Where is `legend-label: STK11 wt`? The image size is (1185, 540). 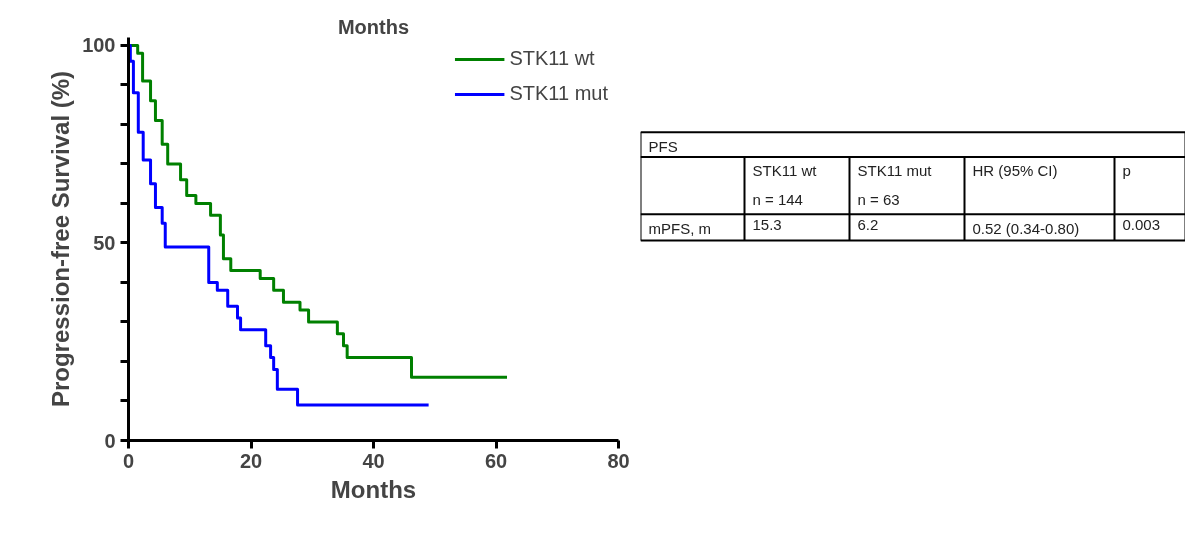 legend-label: STK11 wt is located at coordinates (552, 58).